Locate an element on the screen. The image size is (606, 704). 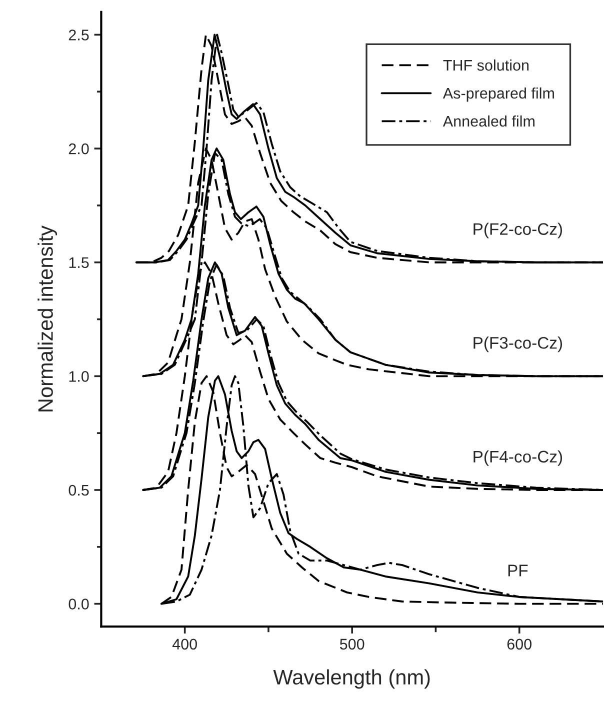
y-tick-label: 0.0 is located at coordinates (78, 604).